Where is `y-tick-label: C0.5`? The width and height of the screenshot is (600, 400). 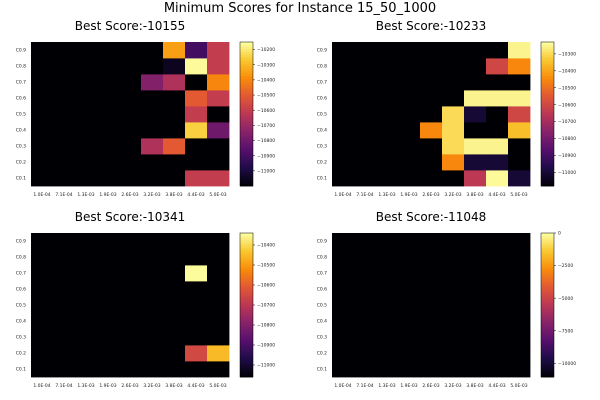 y-tick-label: C0.5 is located at coordinates (322, 306).